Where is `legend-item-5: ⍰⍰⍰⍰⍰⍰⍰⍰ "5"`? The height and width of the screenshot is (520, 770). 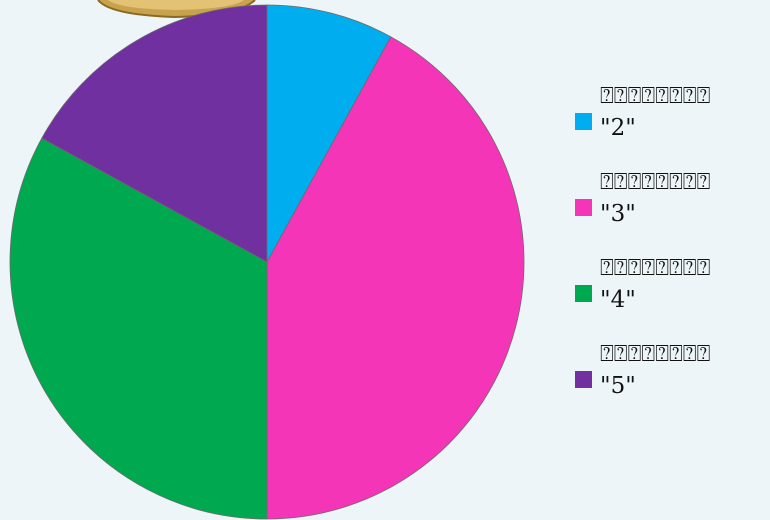 legend-item-5: ⍰⍰⍰⍰⍰⍰⍰⍰ "5" is located at coordinates (670, 379).